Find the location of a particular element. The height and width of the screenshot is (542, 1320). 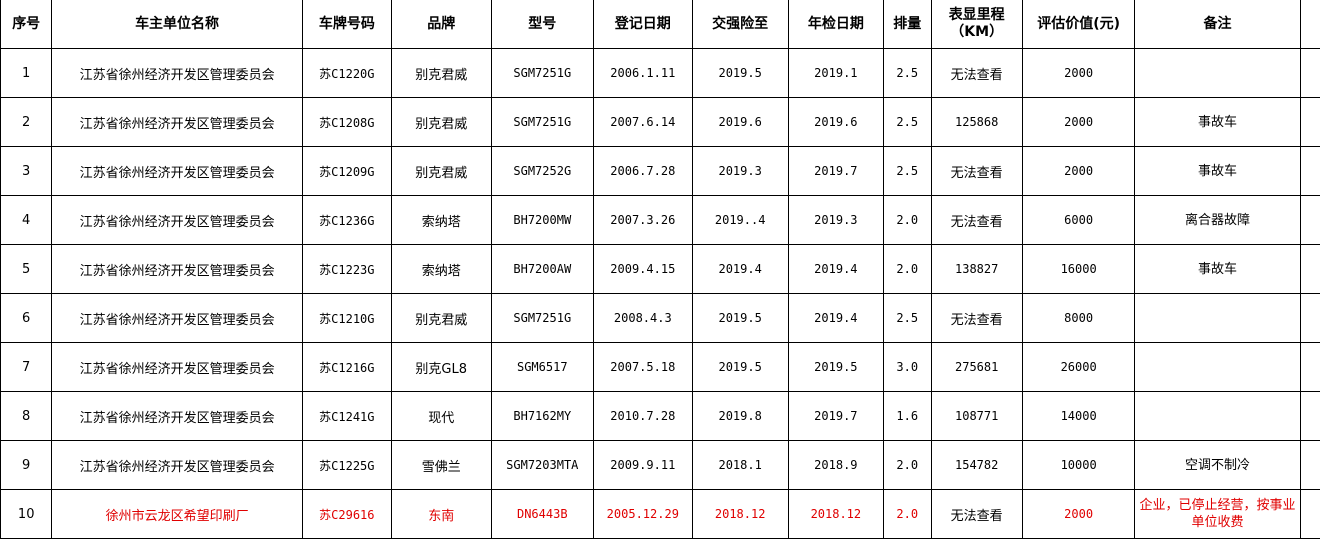

cell-model: SGM7252G is located at coordinates (542, 171).